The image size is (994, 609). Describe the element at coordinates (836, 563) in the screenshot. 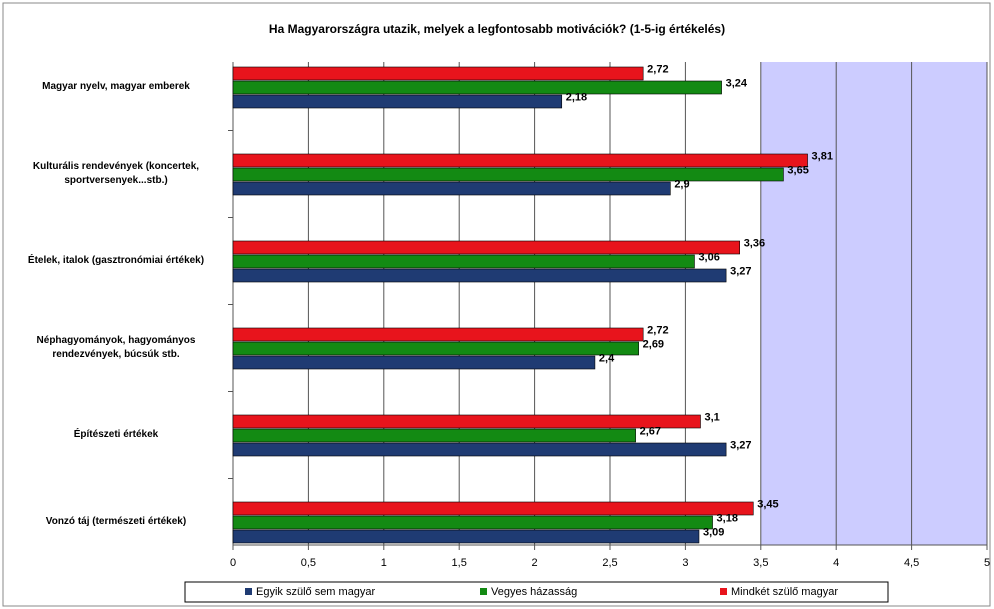

I see `x-tick-label: 4` at that location.